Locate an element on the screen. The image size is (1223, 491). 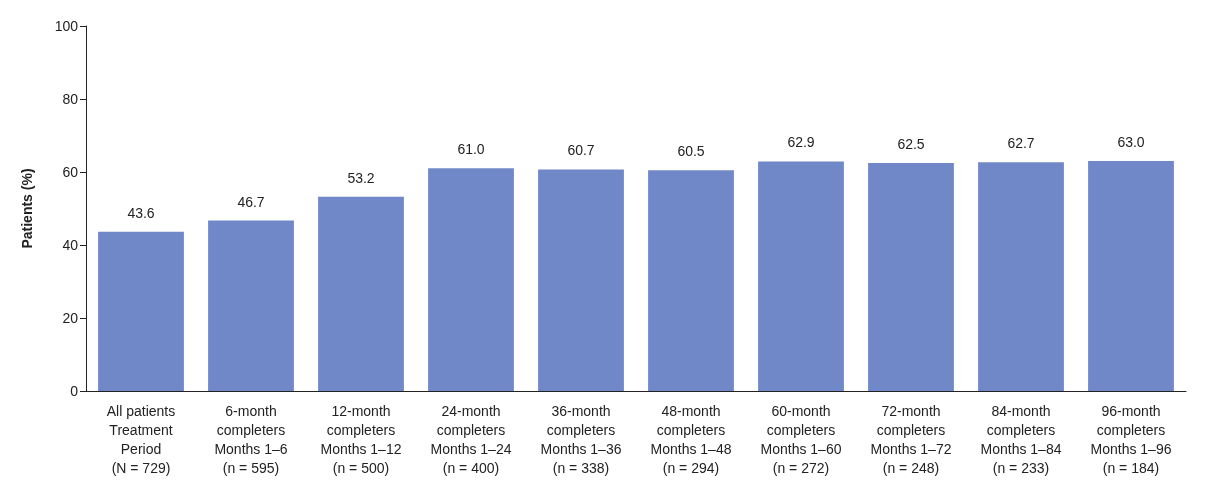
x-tick-label: 60-month completers Months 1–60 (n = 272) is located at coordinates (801, 439).